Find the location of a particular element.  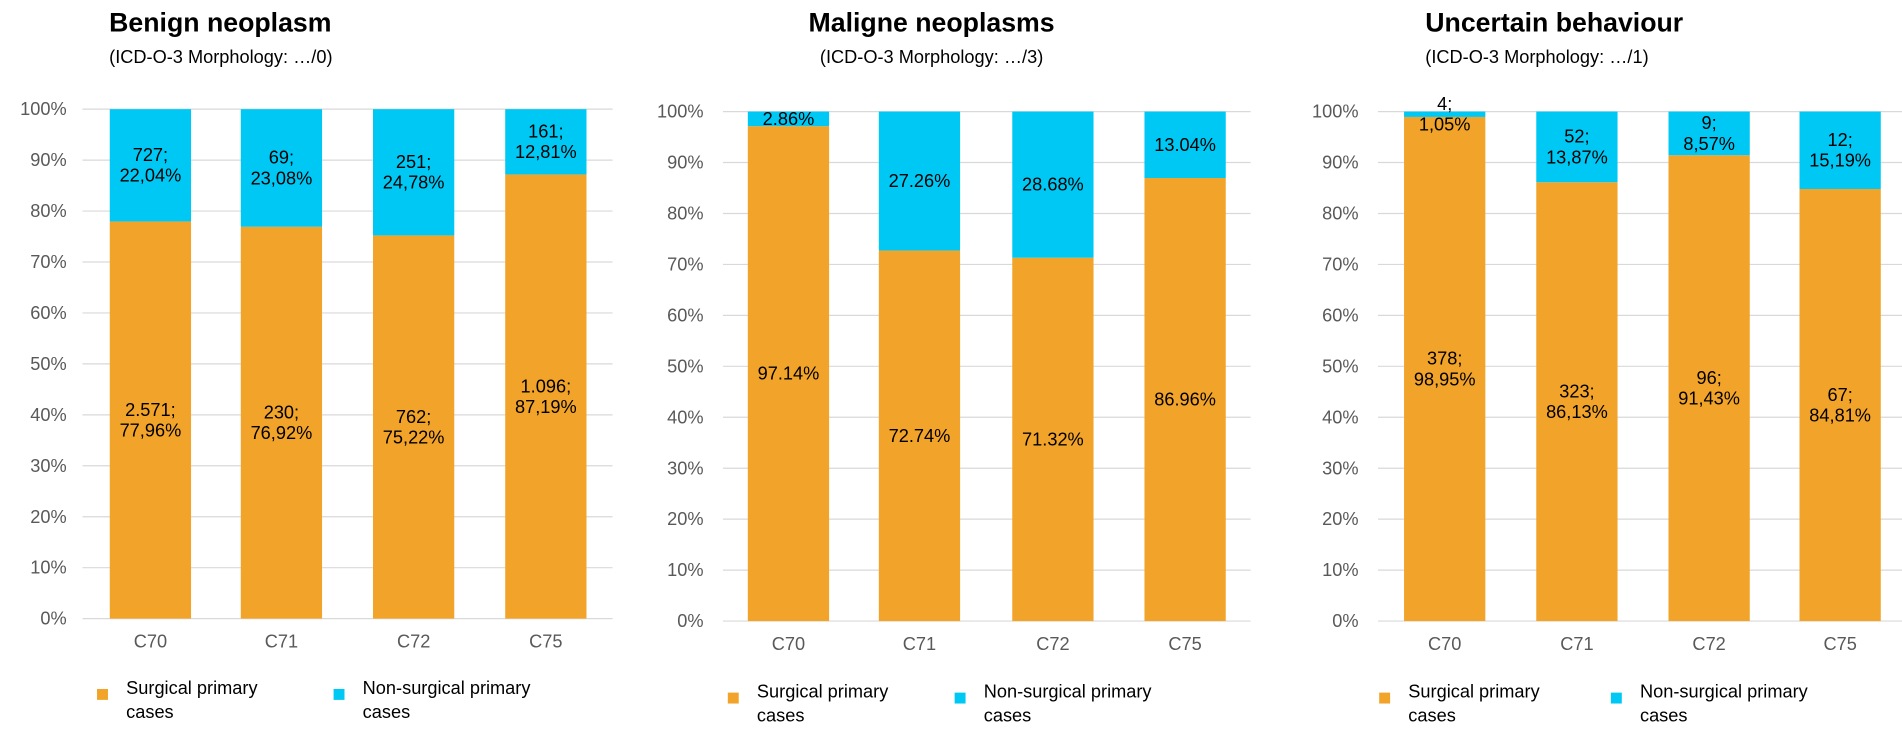

data-label: 67; 84,81% is located at coordinates (1840, 405).